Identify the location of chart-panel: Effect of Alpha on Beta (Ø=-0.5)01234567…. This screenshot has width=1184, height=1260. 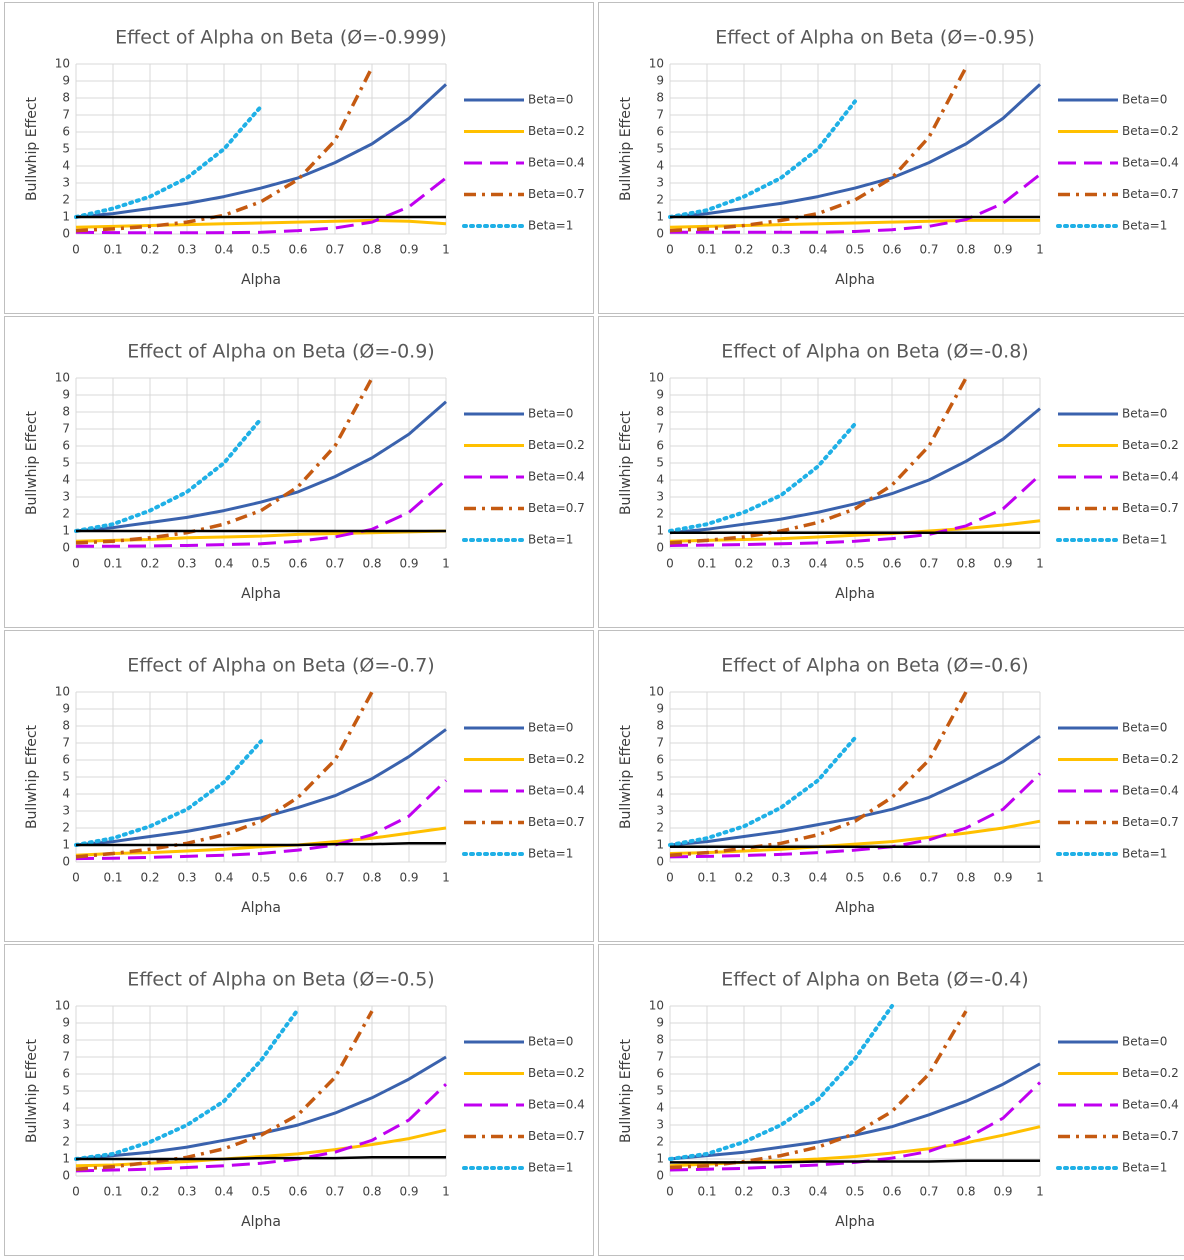
(299, 1100).